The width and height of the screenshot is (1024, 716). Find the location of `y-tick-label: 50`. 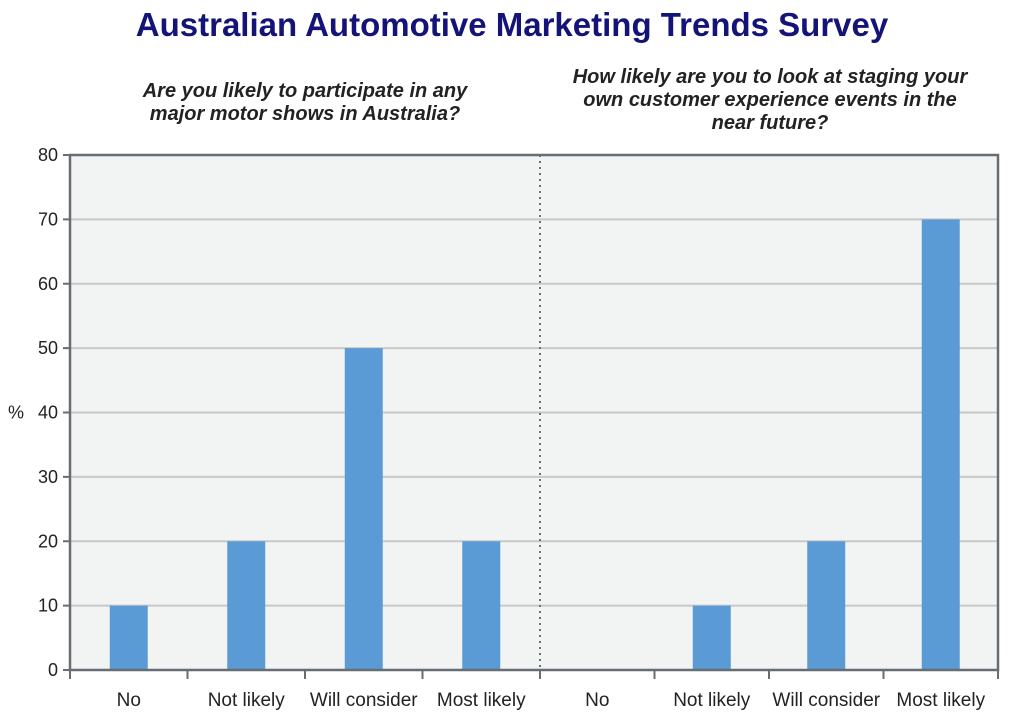

y-tick-label: 50 is located at coordinates (48, 348).